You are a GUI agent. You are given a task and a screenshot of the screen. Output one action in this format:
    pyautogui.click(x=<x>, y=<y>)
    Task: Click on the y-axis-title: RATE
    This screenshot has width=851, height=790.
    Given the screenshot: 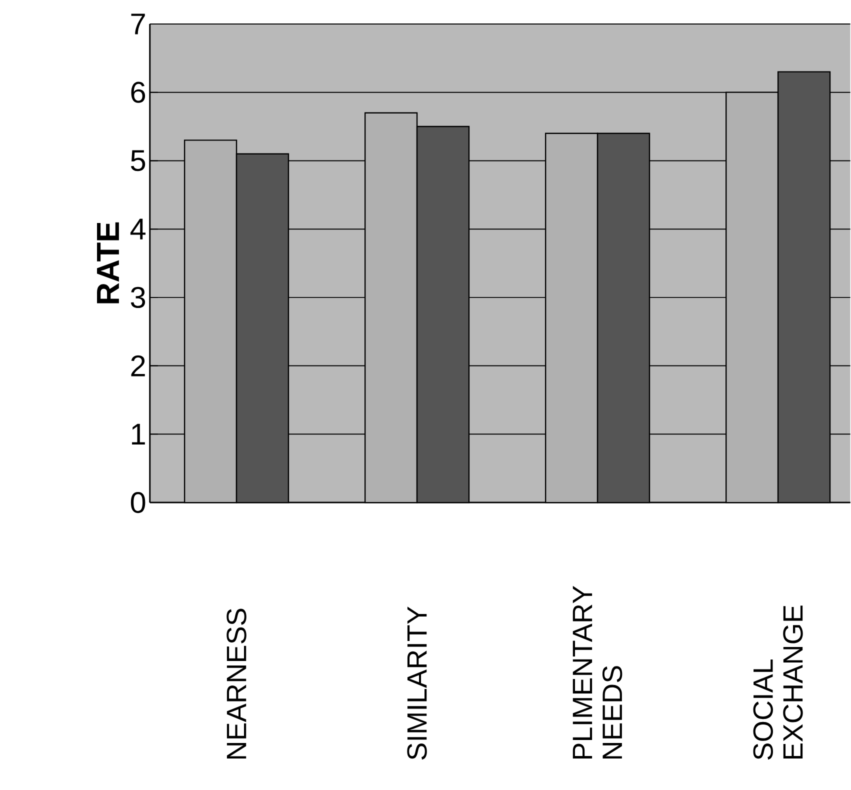 What is the action you would take?
    pyautogui.click(x=108, y=263)
    